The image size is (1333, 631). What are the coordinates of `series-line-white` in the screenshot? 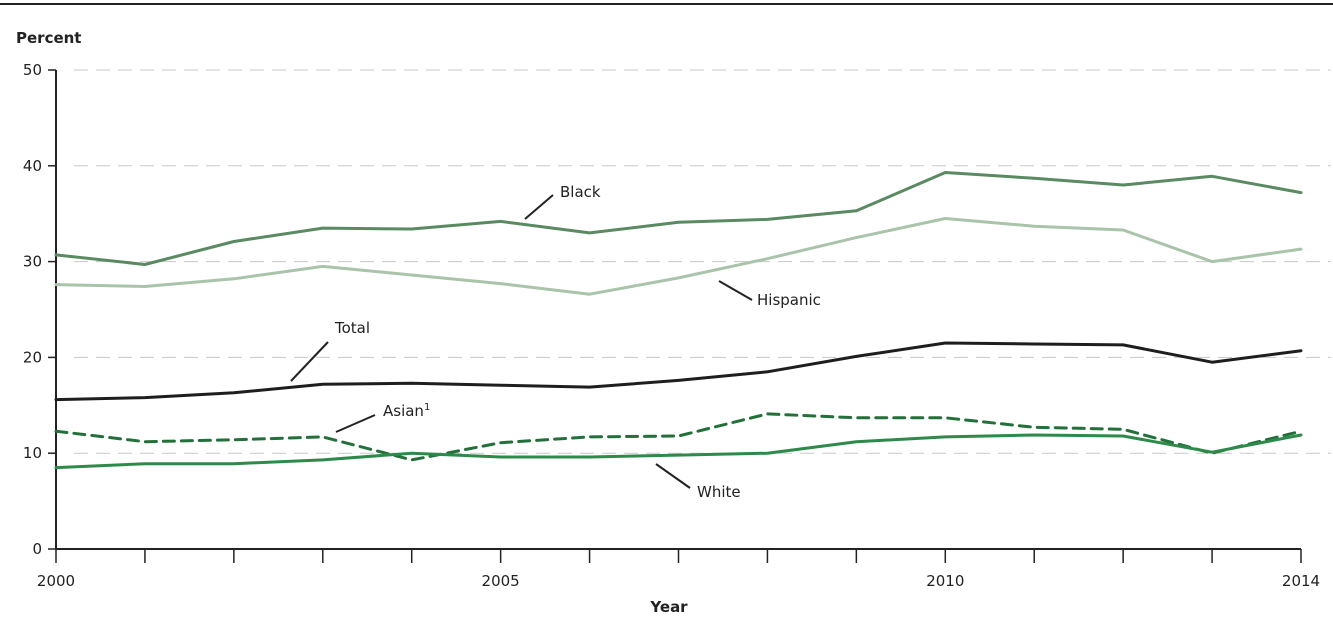 It's located at (678, 451).